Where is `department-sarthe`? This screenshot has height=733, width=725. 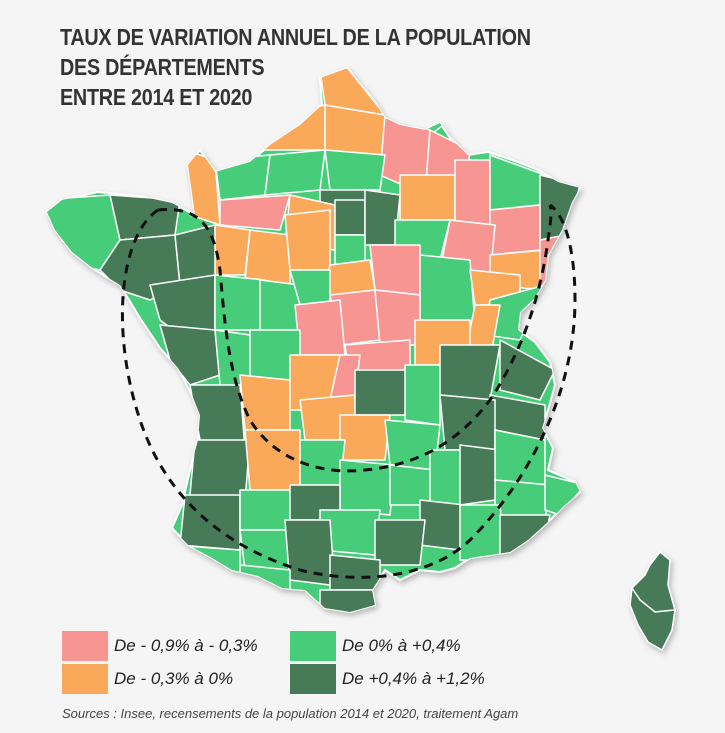
department-sarthe is located at coordinates (267, 257).